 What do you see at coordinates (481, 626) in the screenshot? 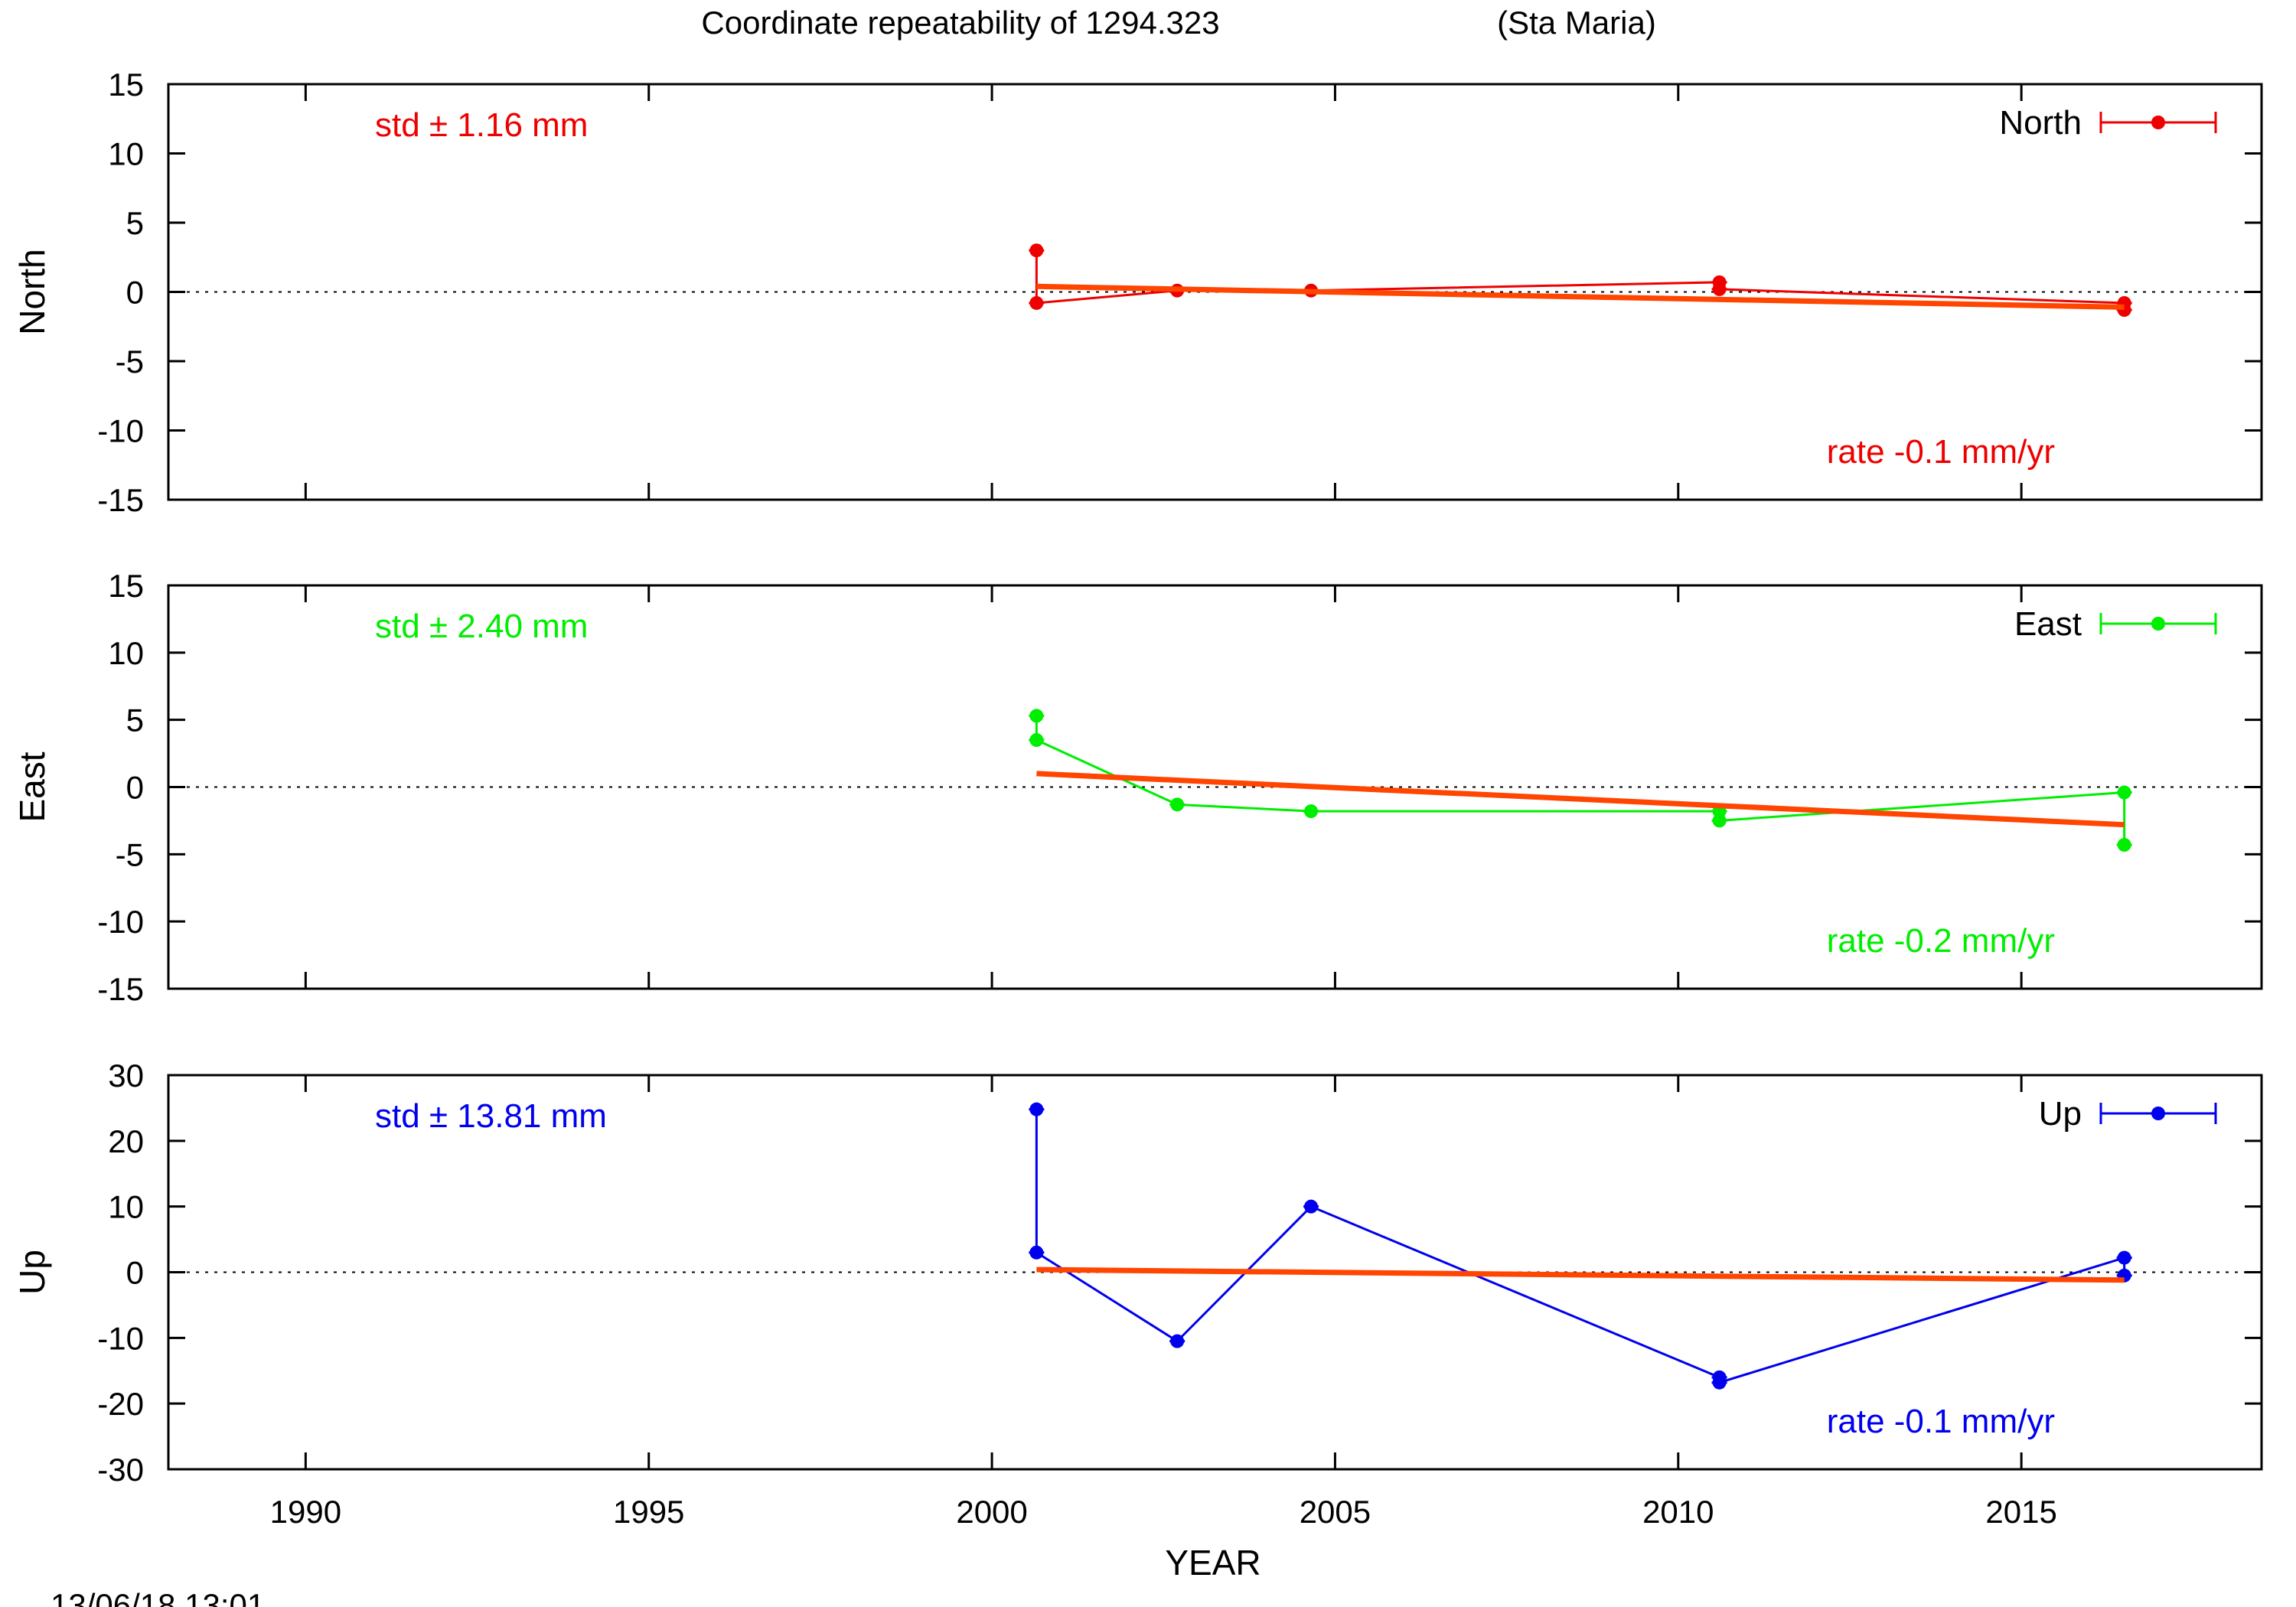
I see `std-annotation-east: std ± 2.40 mm` at bounding box center [481, 626].